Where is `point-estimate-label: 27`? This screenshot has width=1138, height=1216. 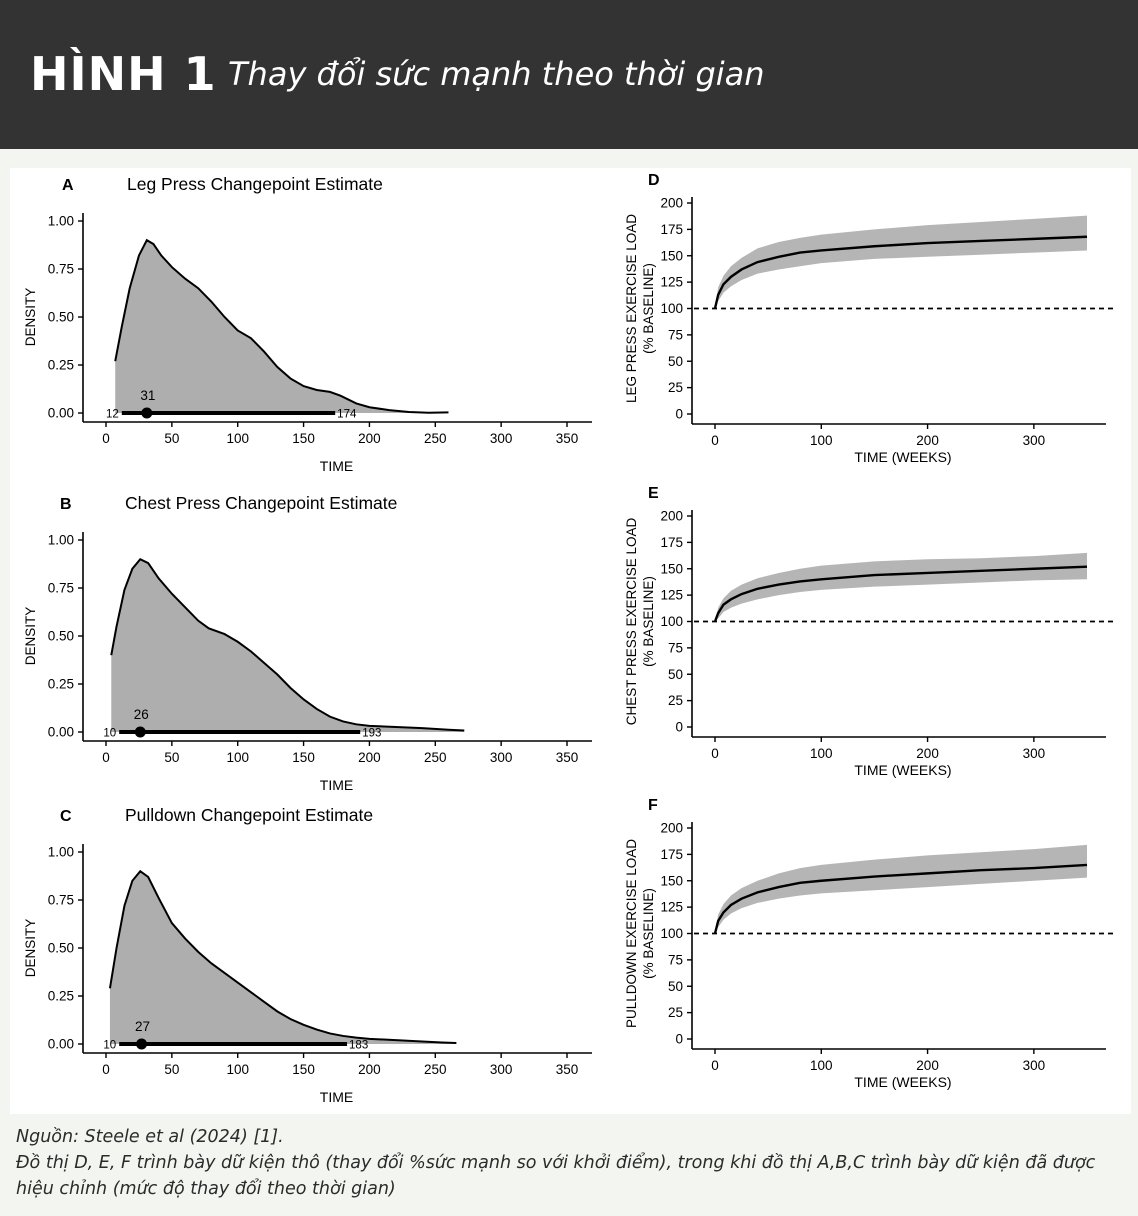
point-estimate-label: 27 is located at coordinates (142, 1026).